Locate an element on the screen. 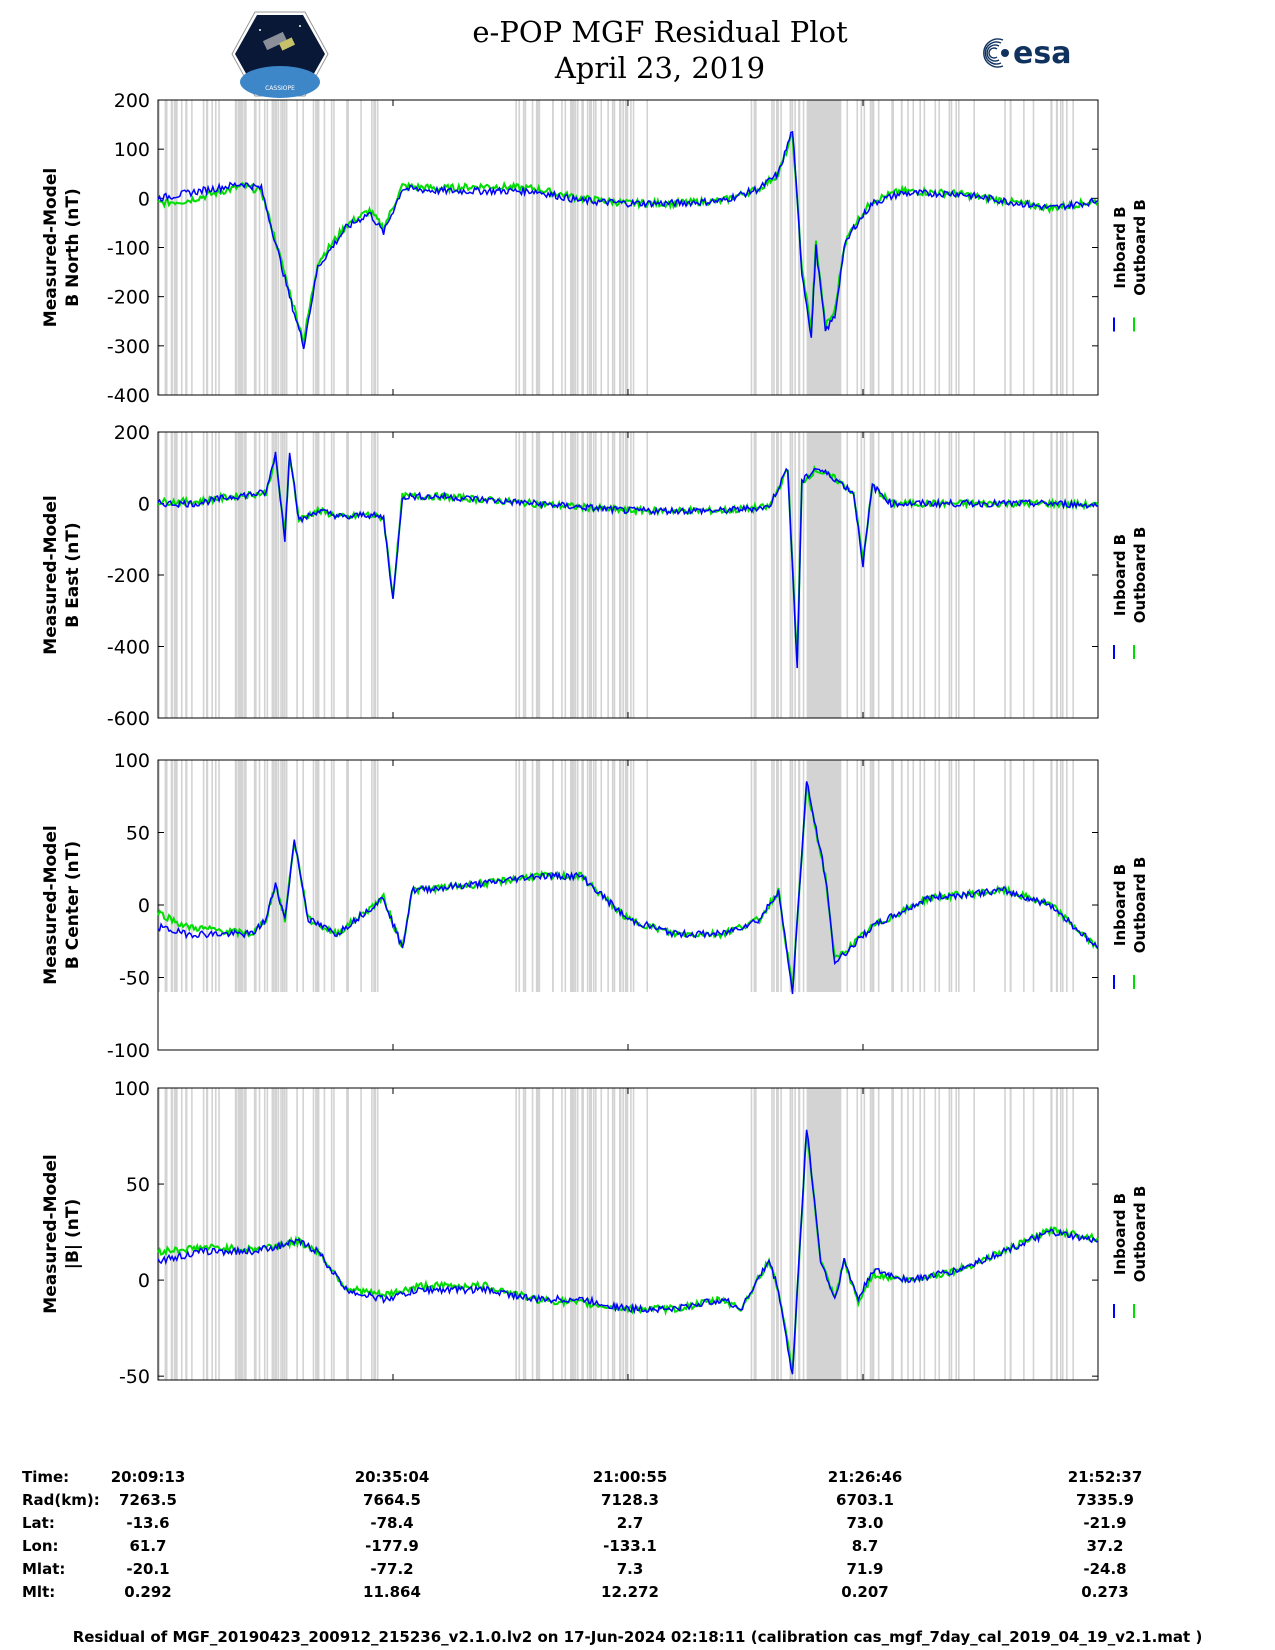  y-label-line-1: Measured-Model is located at coordinates (51, 904).